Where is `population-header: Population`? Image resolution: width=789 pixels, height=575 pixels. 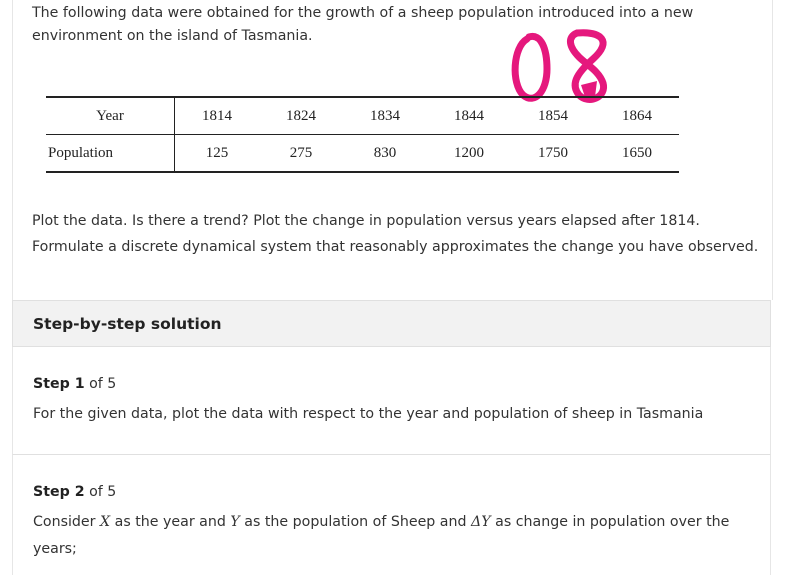 population-header: Population is located at coordinates (110, 153).